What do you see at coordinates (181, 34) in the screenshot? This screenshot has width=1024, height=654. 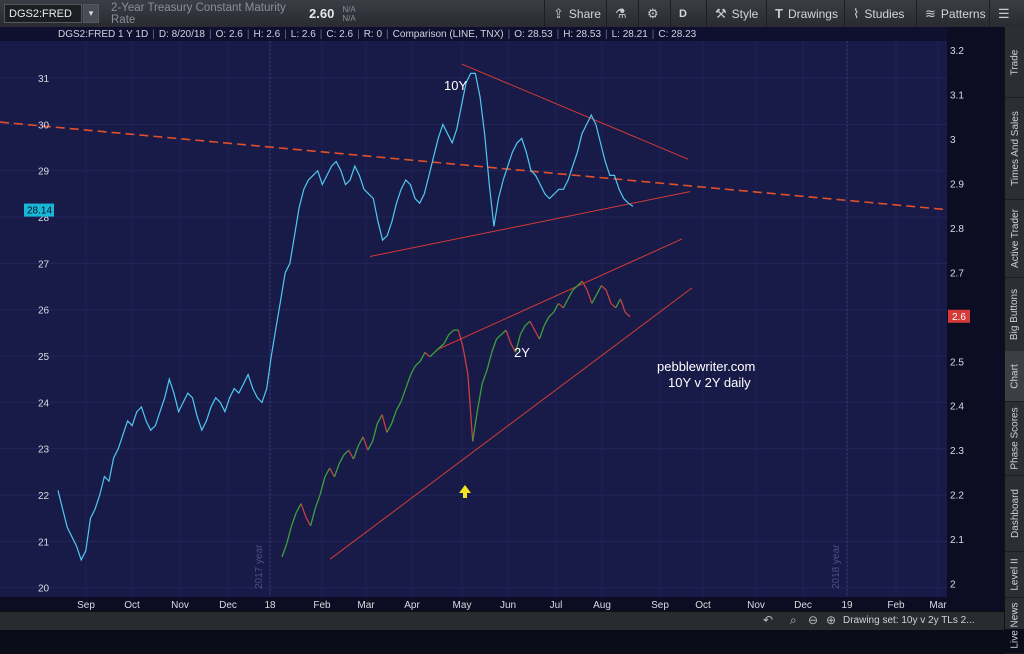 I see `info-date: D: 8/20/18` at bounding box center [181, 34].